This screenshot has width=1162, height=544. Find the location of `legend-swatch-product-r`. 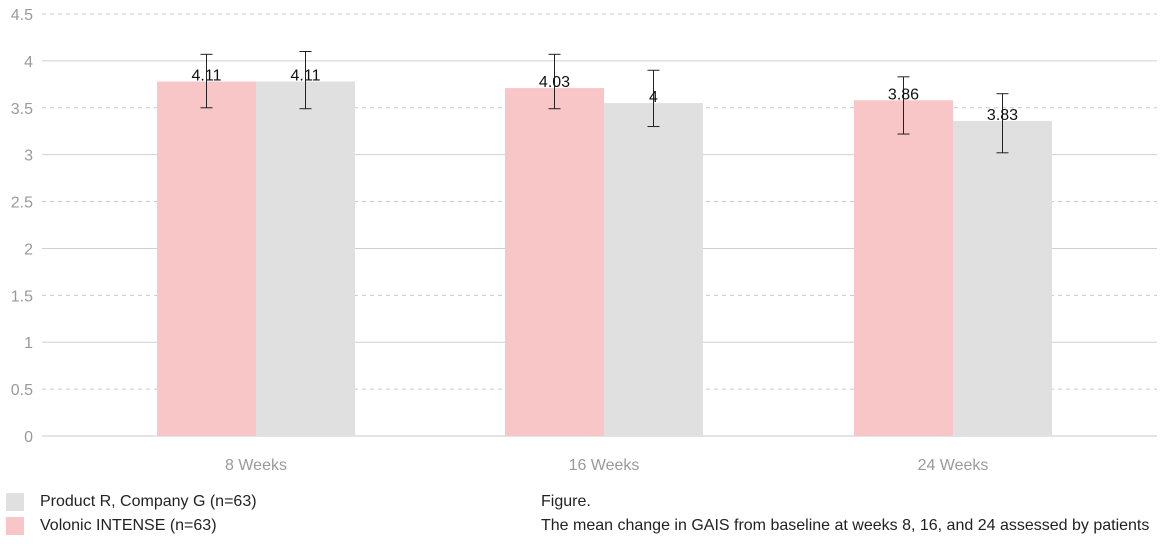

legend-swatch-product-r is located at coordinates (15, 502).